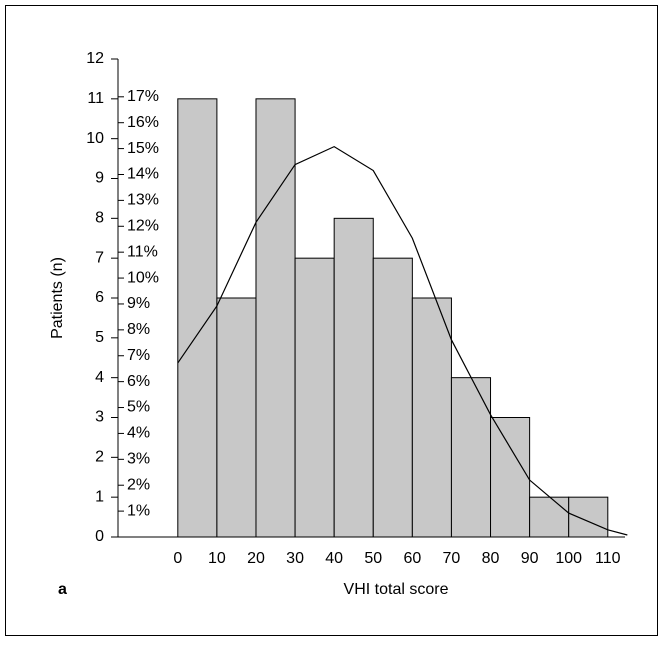 This screenshot has width=663, height=646. What do you see at coordinates (138, 407) in the screenshot?
I see `y2-tick-label: 5%` at bounding box center [138, 407].